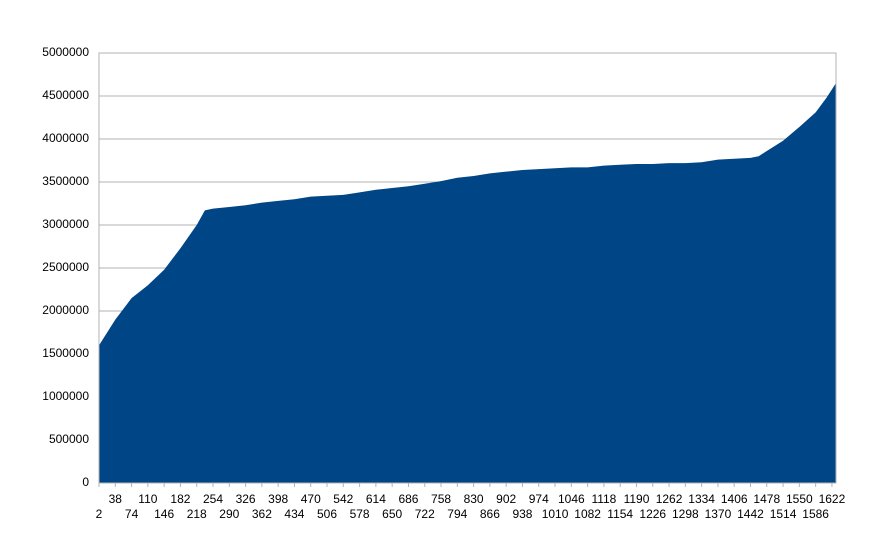 This screenshot has height=537, width=876. Describe the element at coordinates (587, 514) in the screenshot. I see `x-tick-label: 1082` at that location.